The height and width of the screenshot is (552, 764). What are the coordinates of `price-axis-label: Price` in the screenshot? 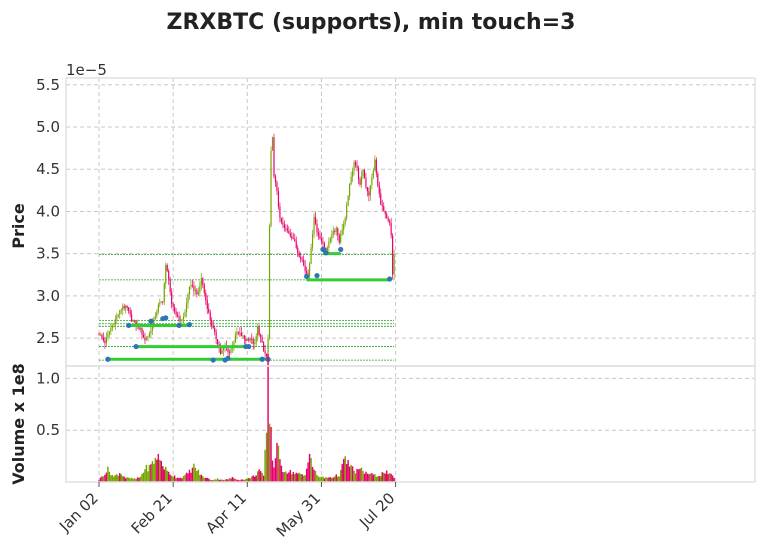 It's located at (18, 226).